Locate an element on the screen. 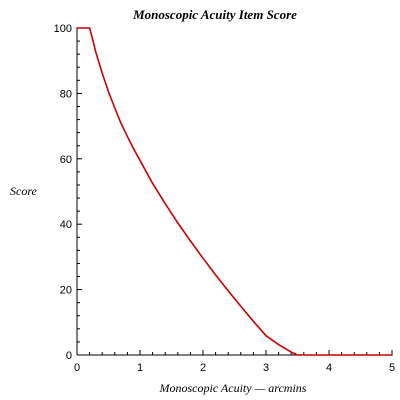 Image resolution: width=400 pixels, height=400 pixels. y-tick-label: 60 is located at coordinates (66, 160).